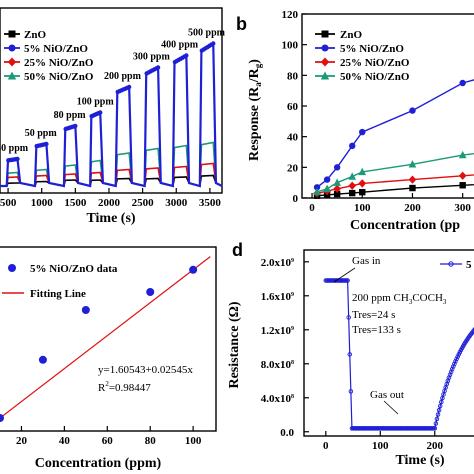  What do you see at coordinates (362, 56) in the screenshot?
I see `panel-b-legend: ZnO 5% NiO/ZnO 25% NiO/ZnO 50% NiO/ZnO` at bounding box center [362, 56].